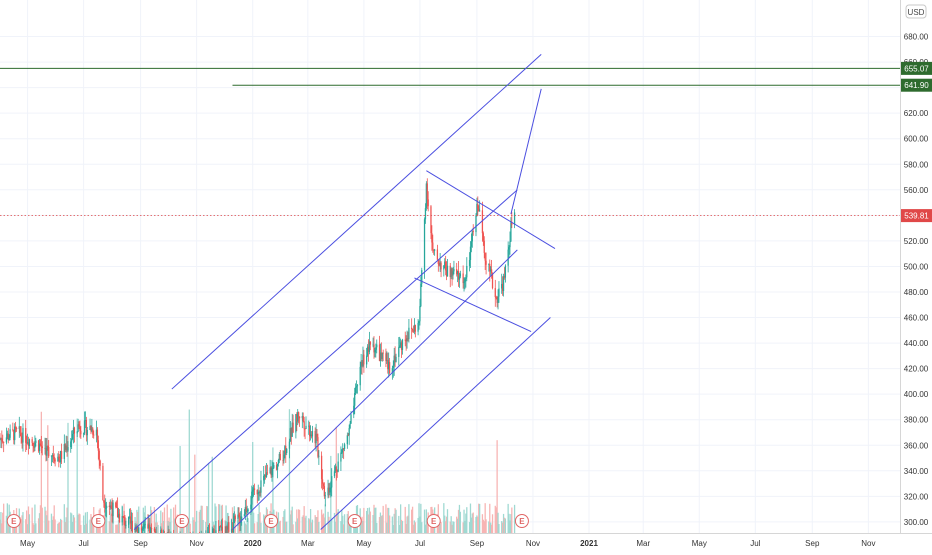 Image resolution: width=932 pixels, height=555 pixels. Describe the element at coordinates (14, 521) in the screenshot. I see `earnings-marker-label: E` at that location.